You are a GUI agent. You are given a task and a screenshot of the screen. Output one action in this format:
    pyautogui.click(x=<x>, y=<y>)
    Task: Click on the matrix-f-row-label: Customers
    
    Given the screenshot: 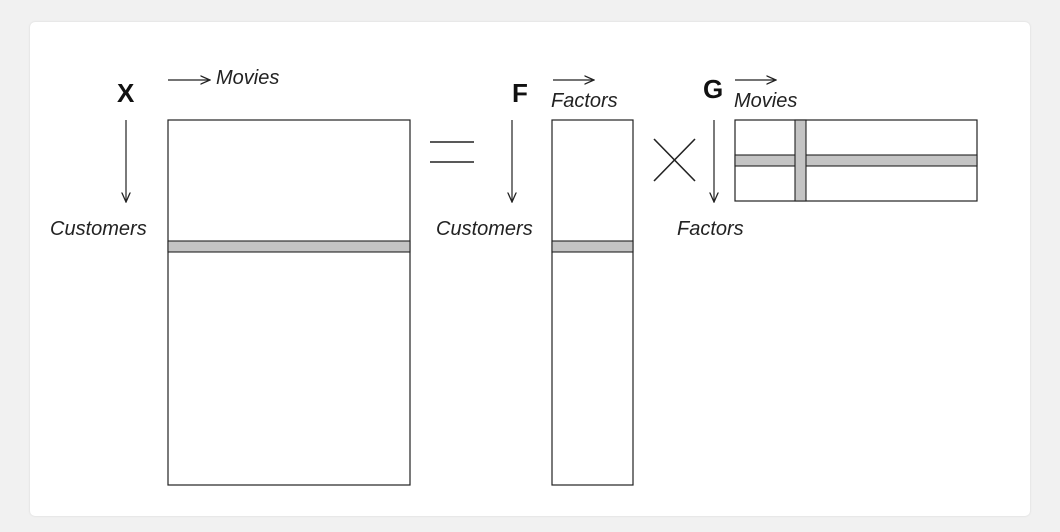 What is the action you would take?
    pyautogui.click(x=484, y=229)
    